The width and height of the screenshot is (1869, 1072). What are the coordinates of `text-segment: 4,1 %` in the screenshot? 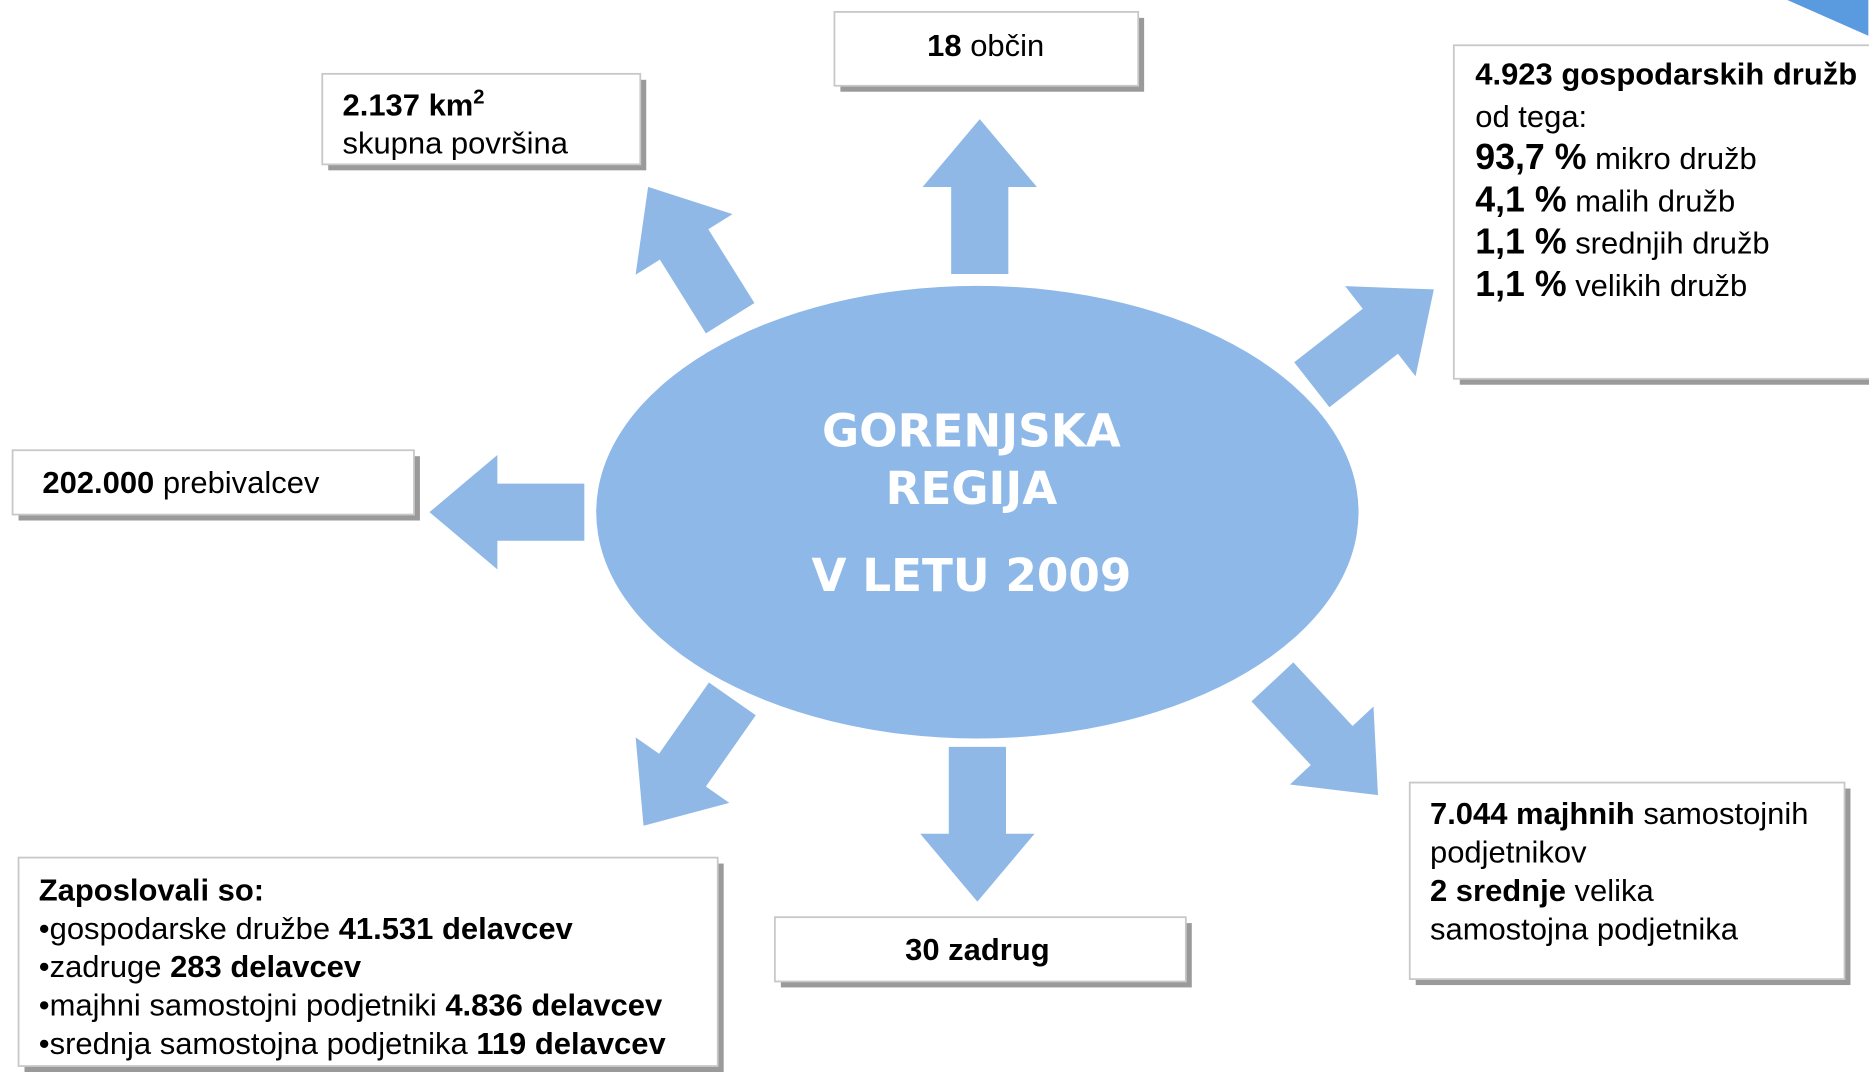 It's located at (1520, 199).